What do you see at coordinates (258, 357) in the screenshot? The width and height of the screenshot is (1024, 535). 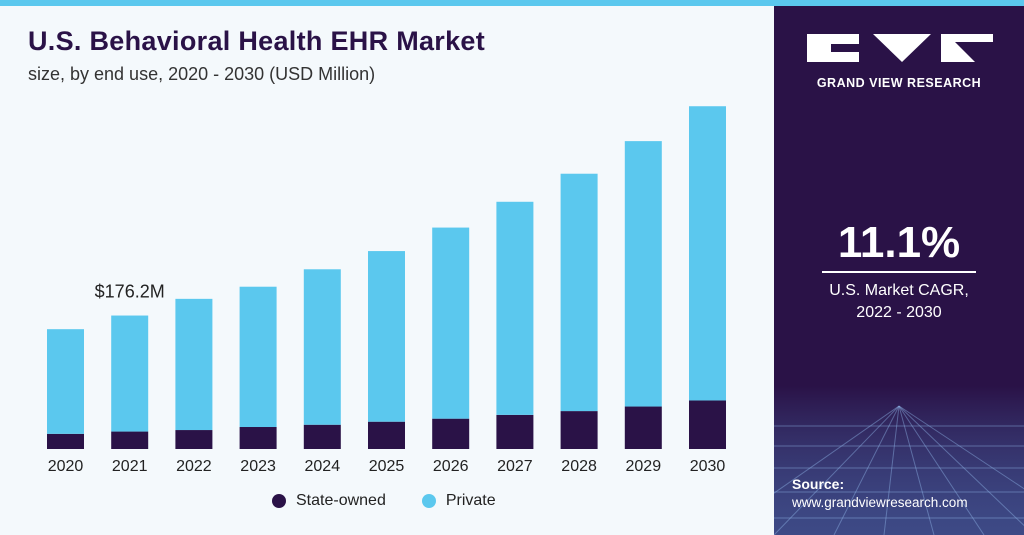 I see `bar-private-2023` at bounding box center [258, 357].